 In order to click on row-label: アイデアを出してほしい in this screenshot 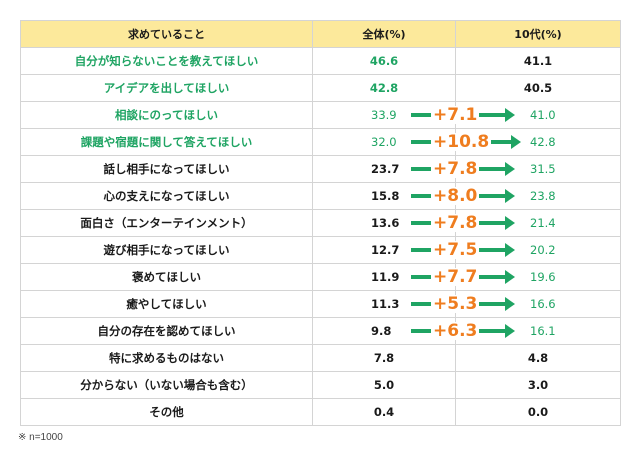, I will do `click(166, 88)`.